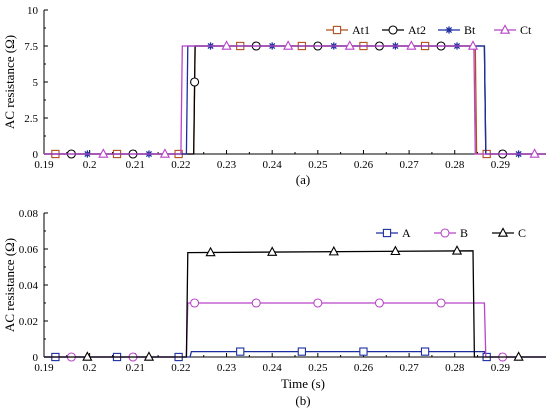 The image size is (550, 411). Describe the element at coordinates (361, 30) in the screenshot. I see `legend-label: At1` at that location.